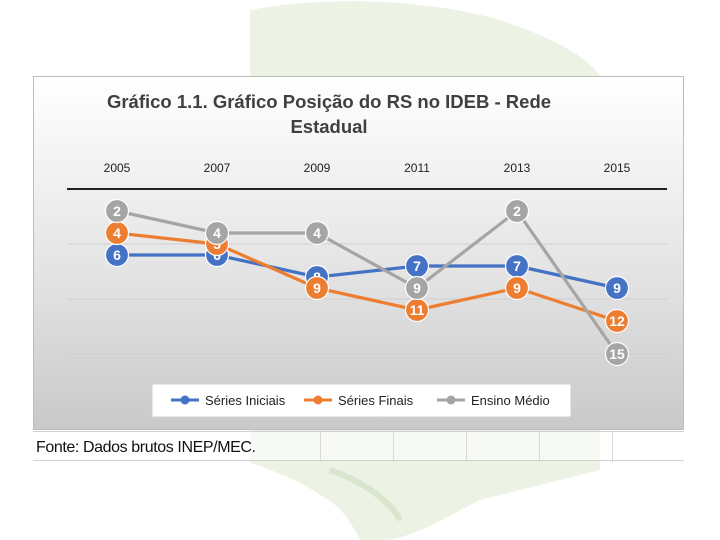 The image size is (720, 540). What do you see at coordinates (358, 446) in the screenshot?
I see `source-row: Fonte: Dados brutos INEP/MEC.` at bounding box center [358, 446].